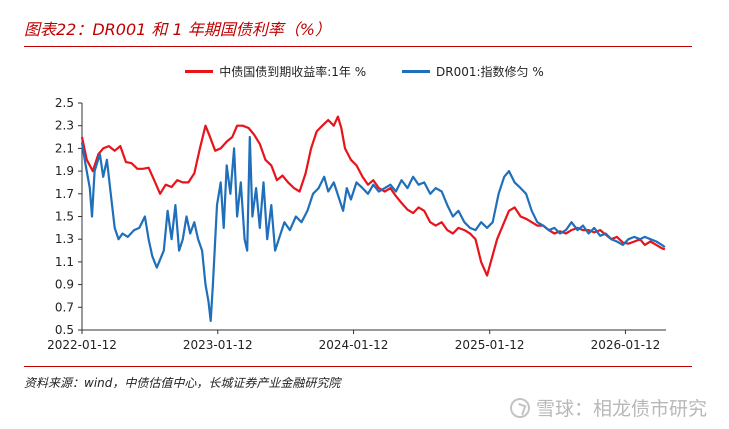 This screenshot has height=429, width=729. Describe the element at coordinates (199, 71) in the screenshot. I see `legend-swatch-bond-yield` at that location.